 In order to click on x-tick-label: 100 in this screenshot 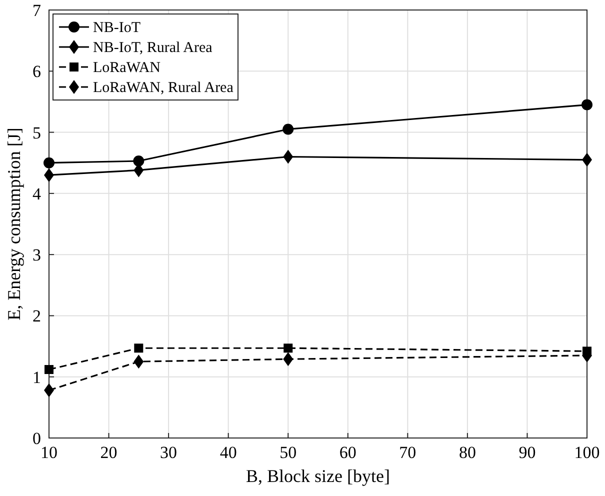, I will do `click(587, 452)`.